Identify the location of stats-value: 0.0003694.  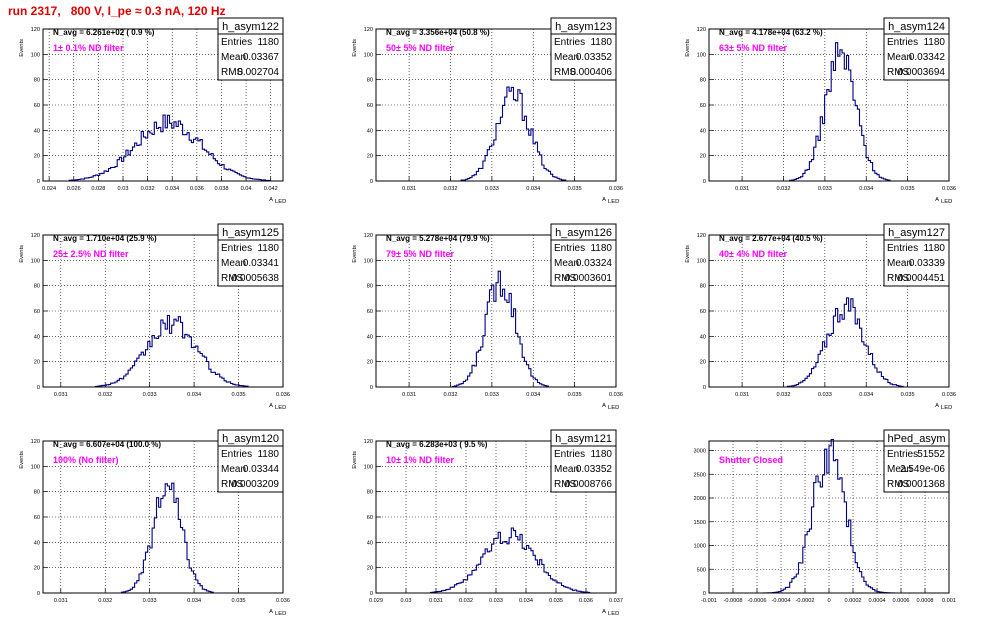
(922, 72).